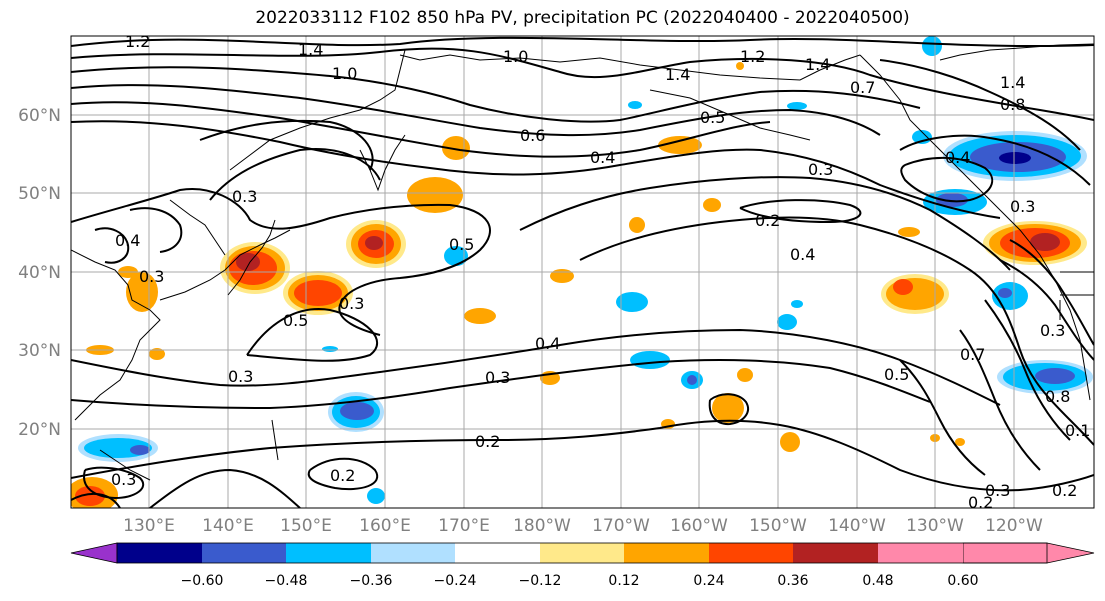 The width and height of the screenshot is (1105, 601). Describe the element at coordinates (699, 526) in the screenshot. I see `lon-label: 160°W` at that location.